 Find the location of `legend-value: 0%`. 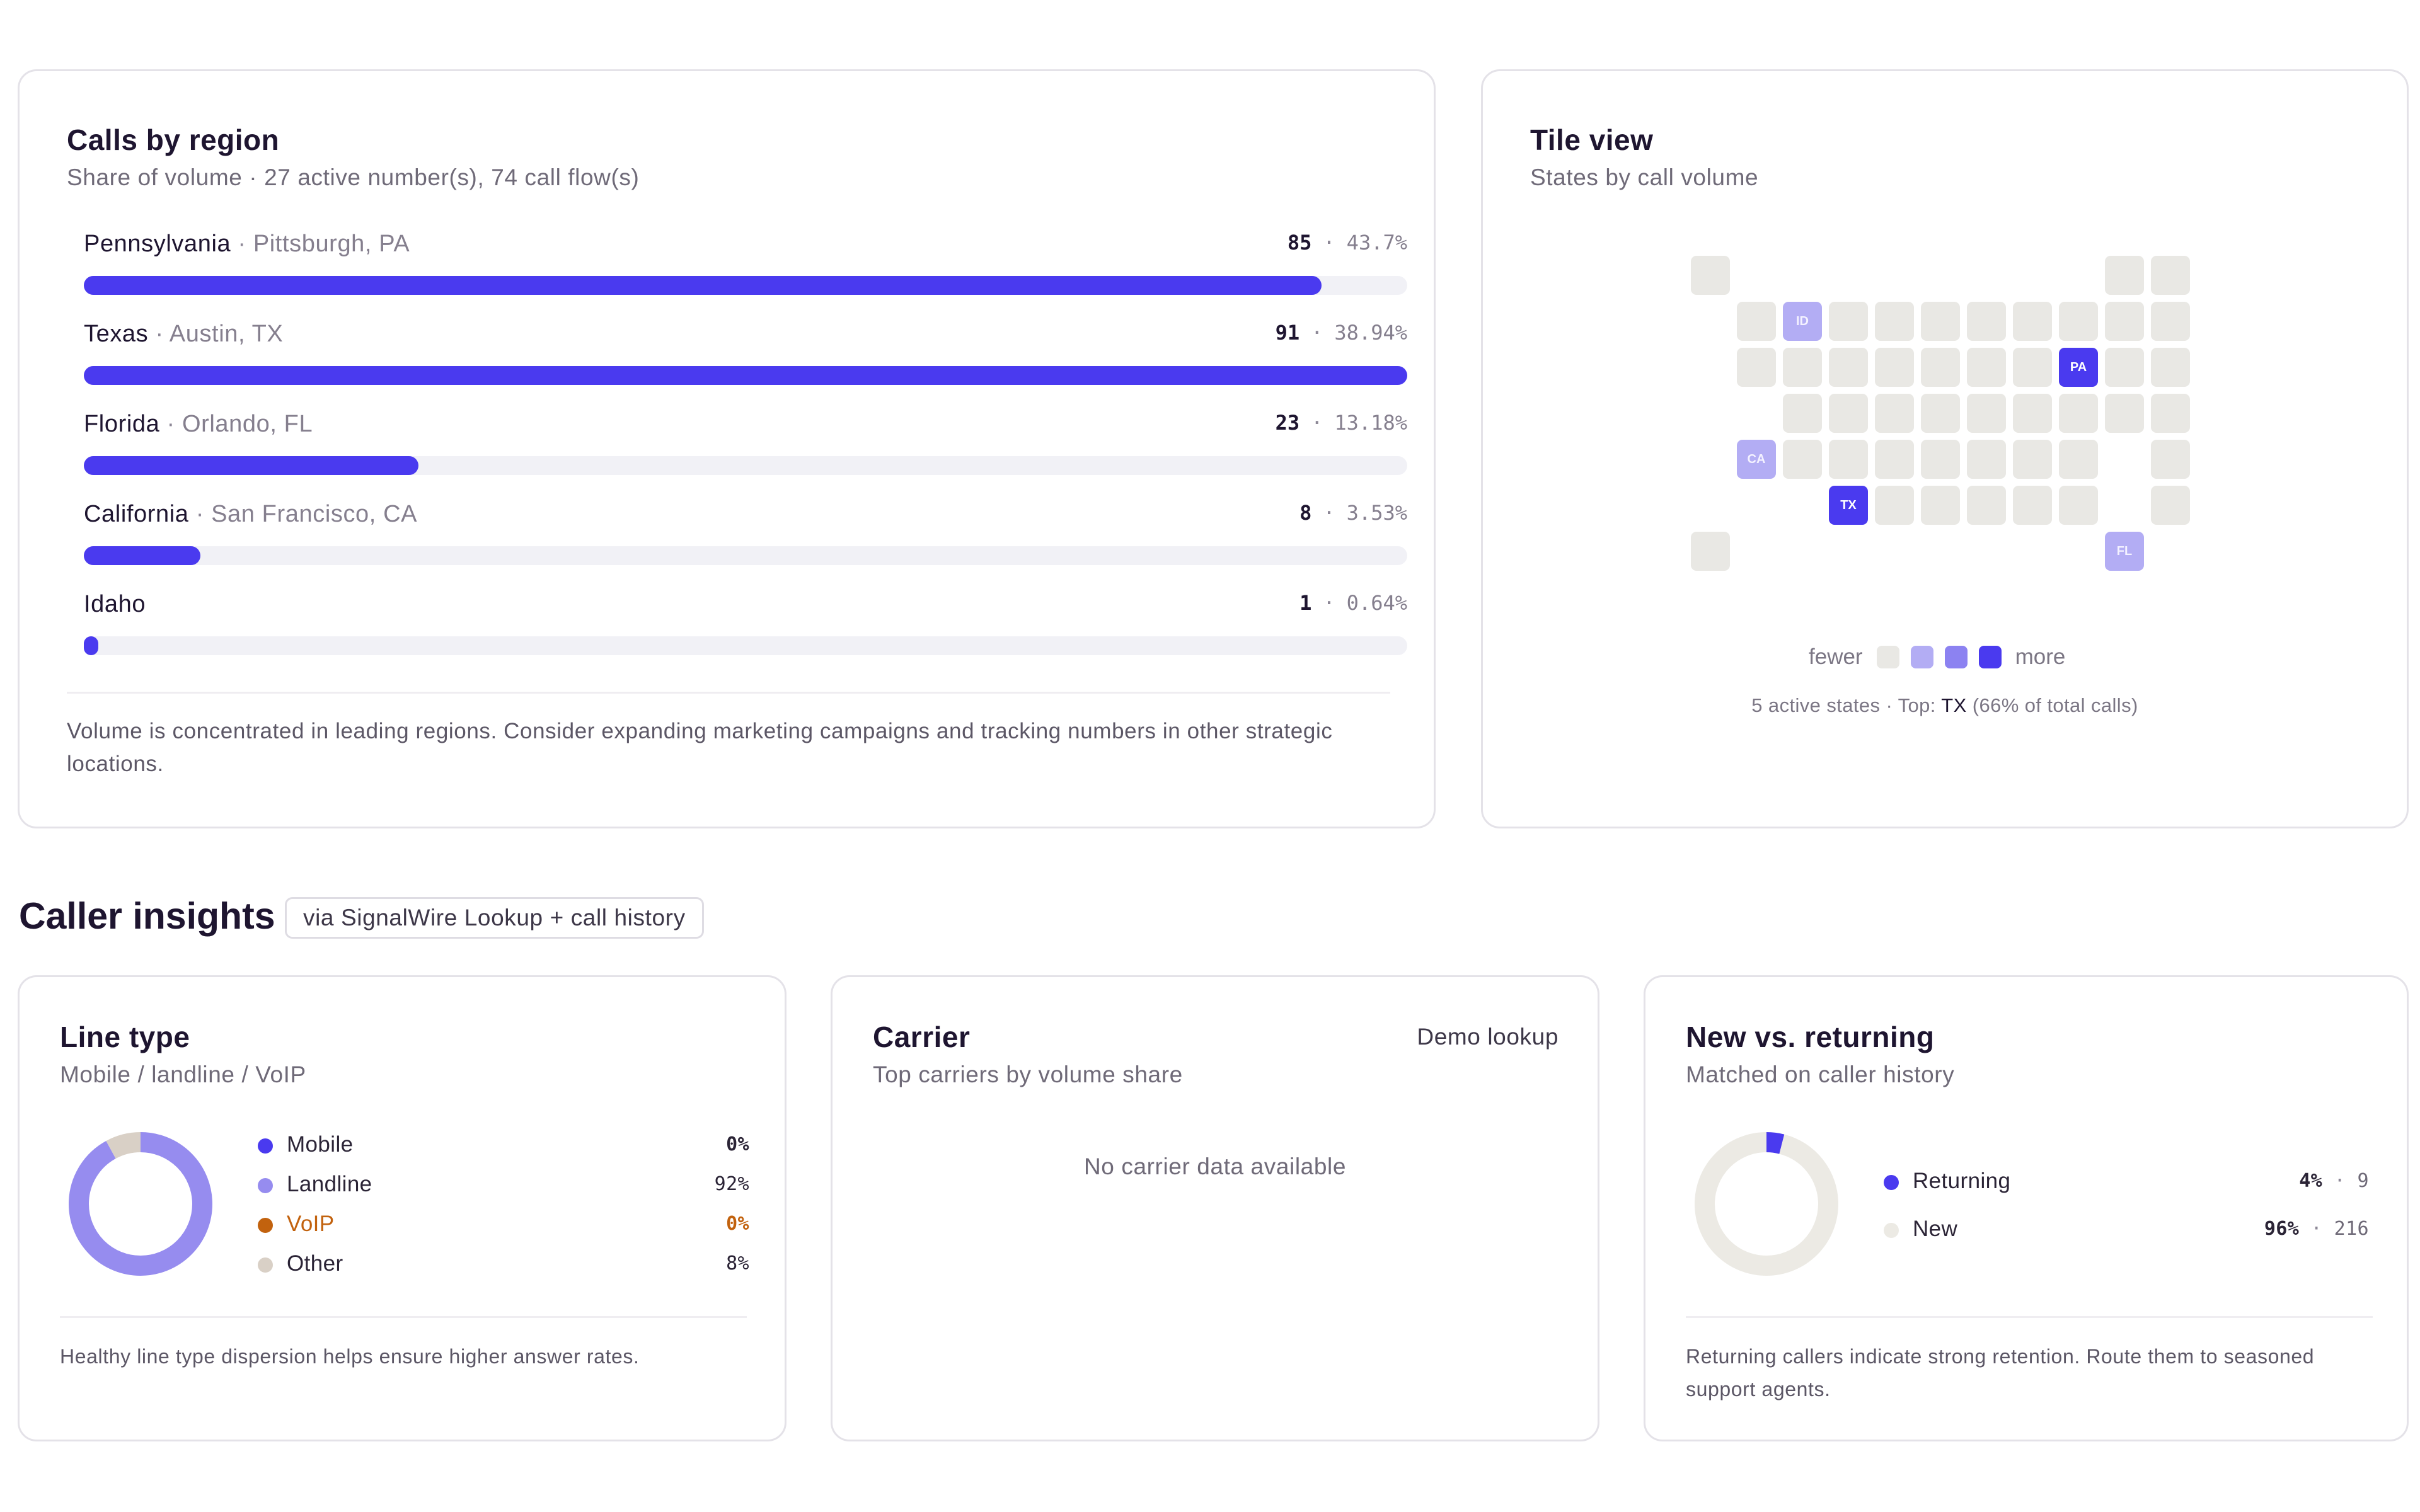

legend-value: 0% is located at coordinates (737, 1224).